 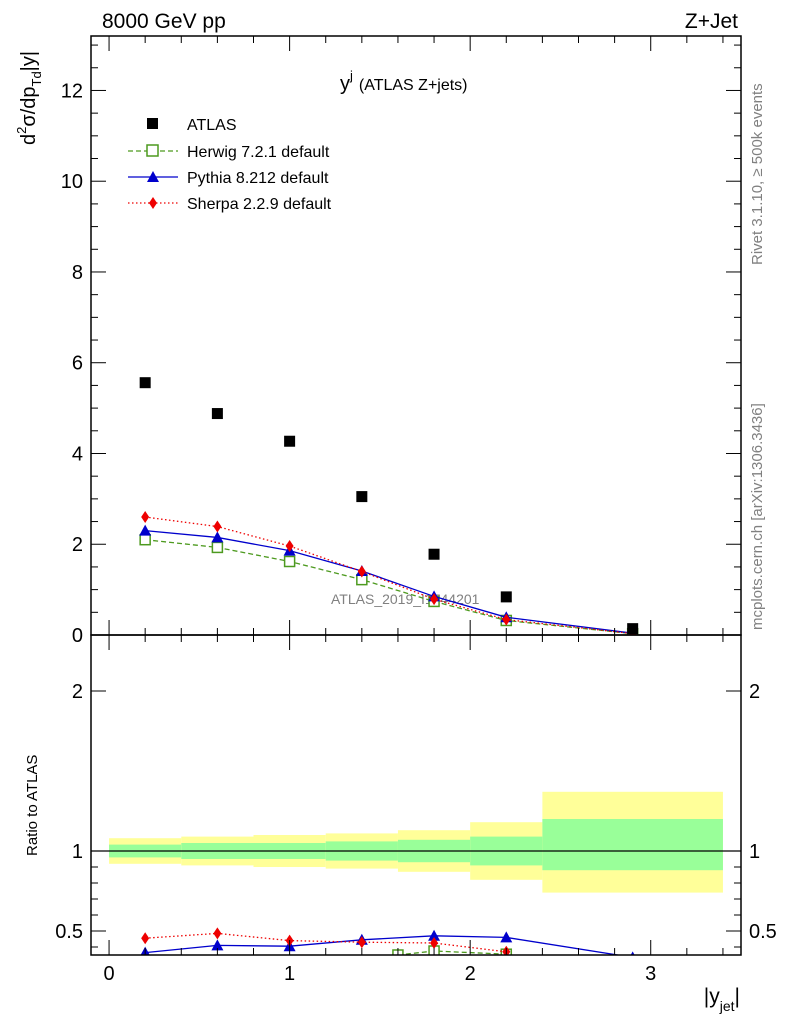 I want to click on ratio-series-layer, so click(x=387, y=941).